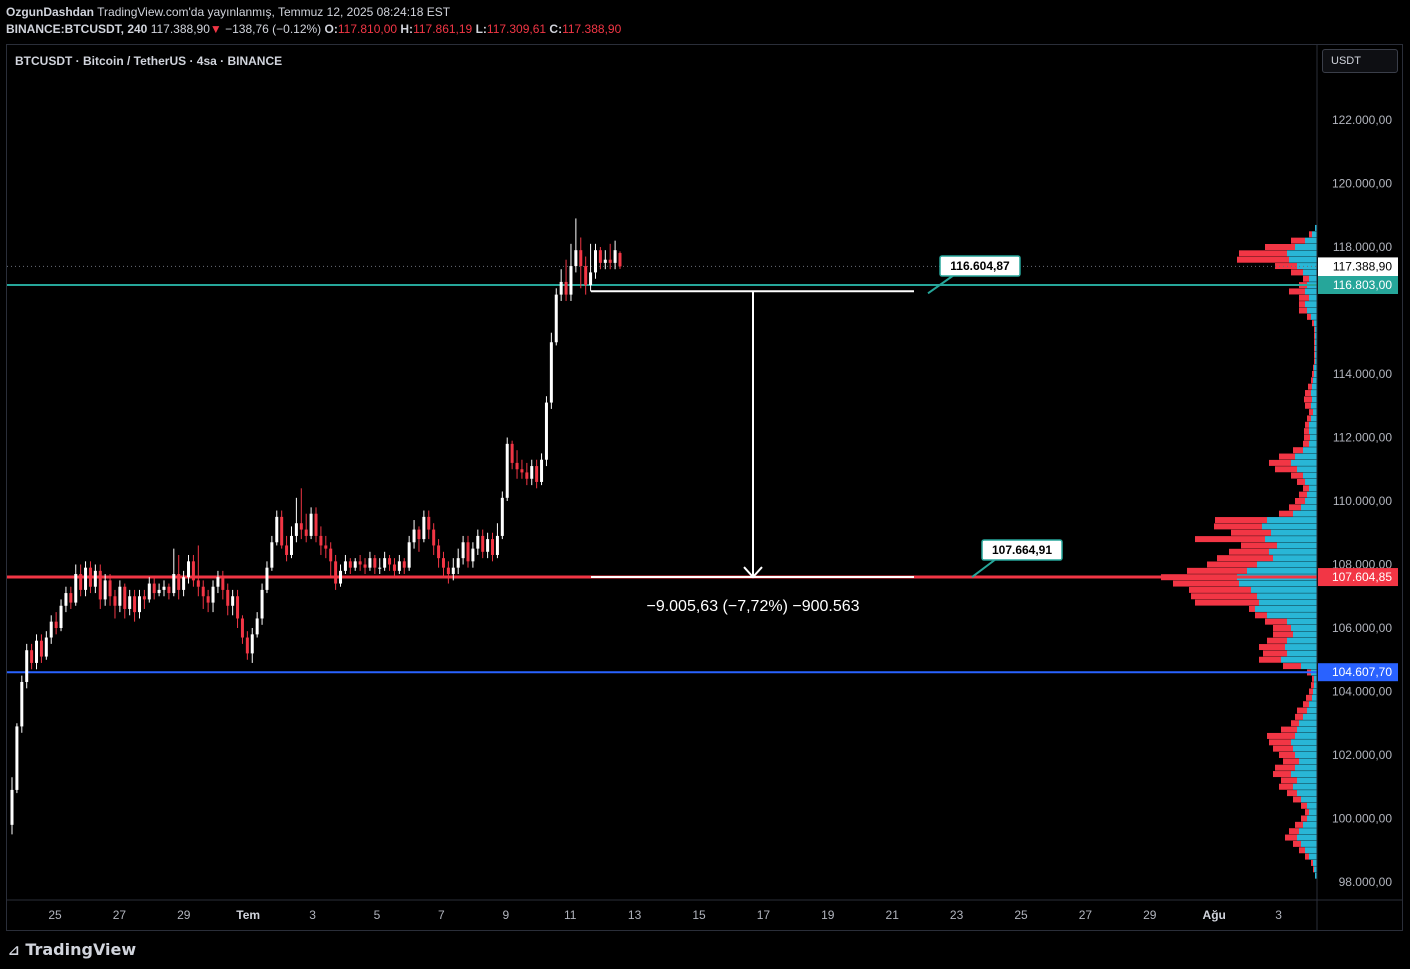  Describe the element at coordinates (72, 949) in the screenshot. I see `tradingview-logo: ⊿ TradingView` at that location.